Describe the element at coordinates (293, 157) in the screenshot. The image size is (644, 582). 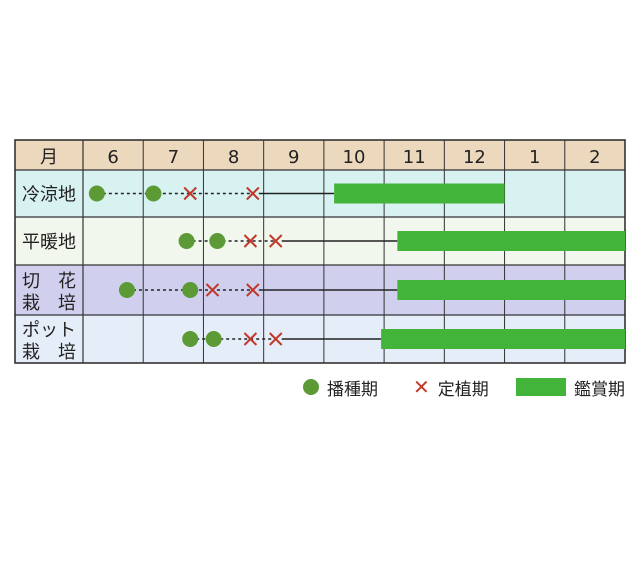
I see `month-label-9: 9` at that location.